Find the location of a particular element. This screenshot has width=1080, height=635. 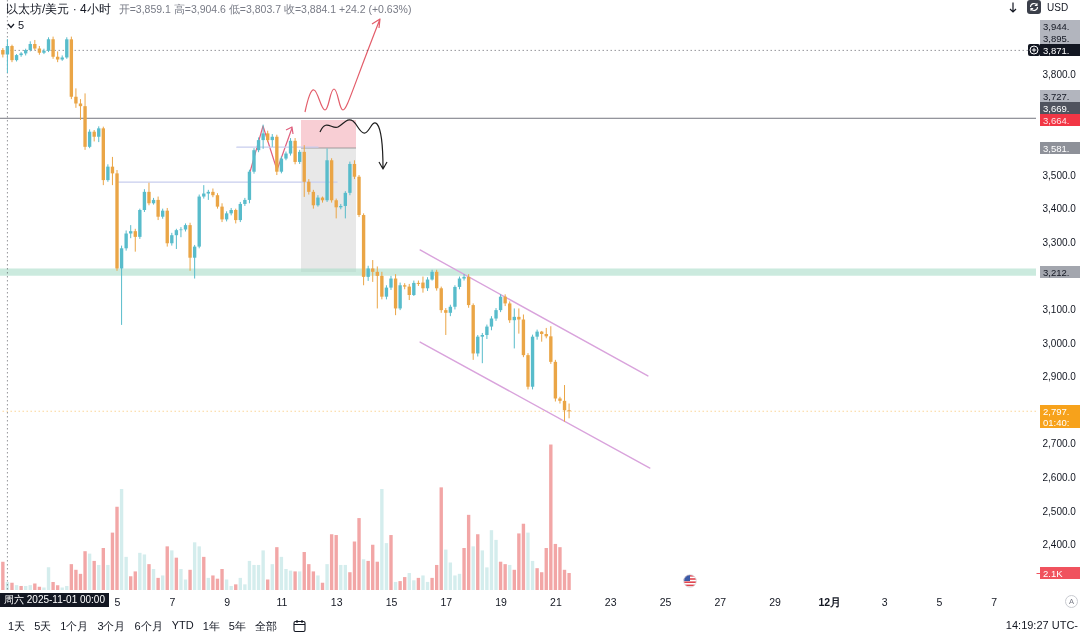

text: 14:19:27 UTC- is located at coordinates (1041, 625).